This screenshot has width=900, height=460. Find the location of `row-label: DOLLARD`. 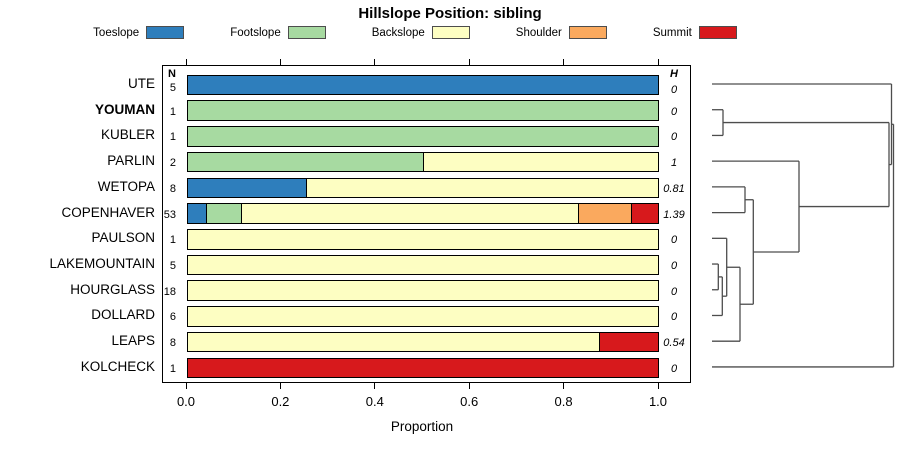

row-label: DOLLARD is located at coordinates (123, 315).